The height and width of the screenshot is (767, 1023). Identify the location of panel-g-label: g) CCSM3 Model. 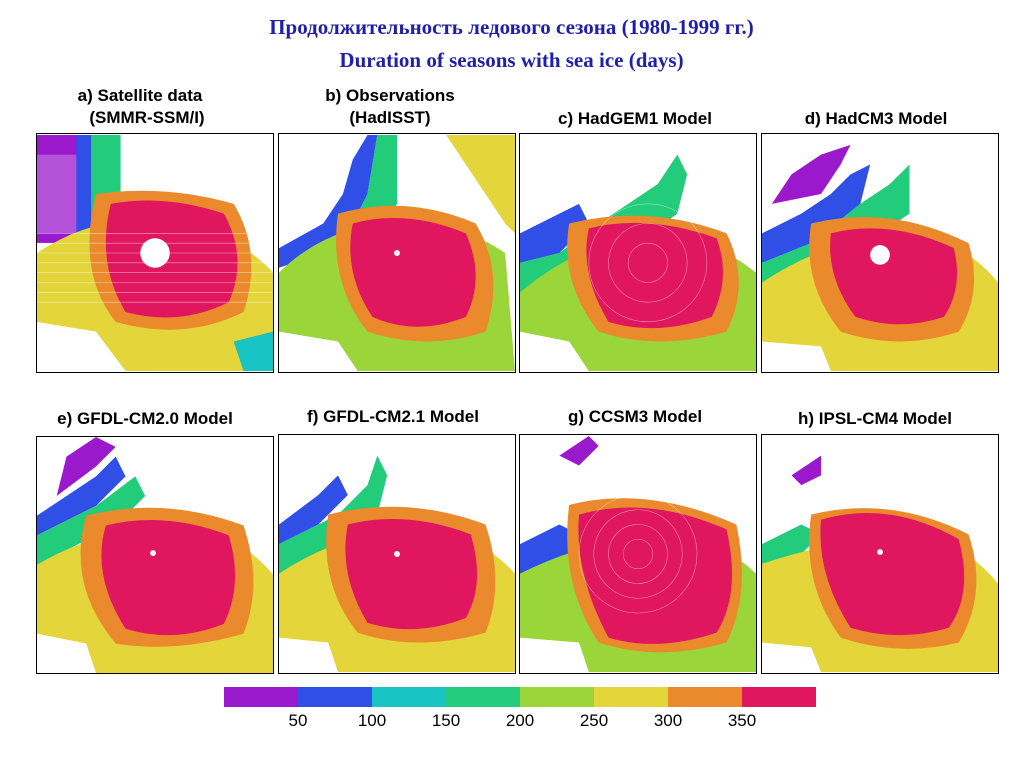
(635, 416).